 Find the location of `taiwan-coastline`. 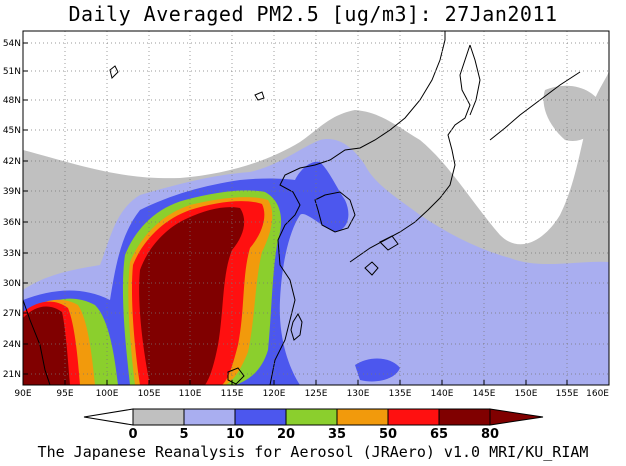

taiwan-coastline is located at coordinates (296, 326).